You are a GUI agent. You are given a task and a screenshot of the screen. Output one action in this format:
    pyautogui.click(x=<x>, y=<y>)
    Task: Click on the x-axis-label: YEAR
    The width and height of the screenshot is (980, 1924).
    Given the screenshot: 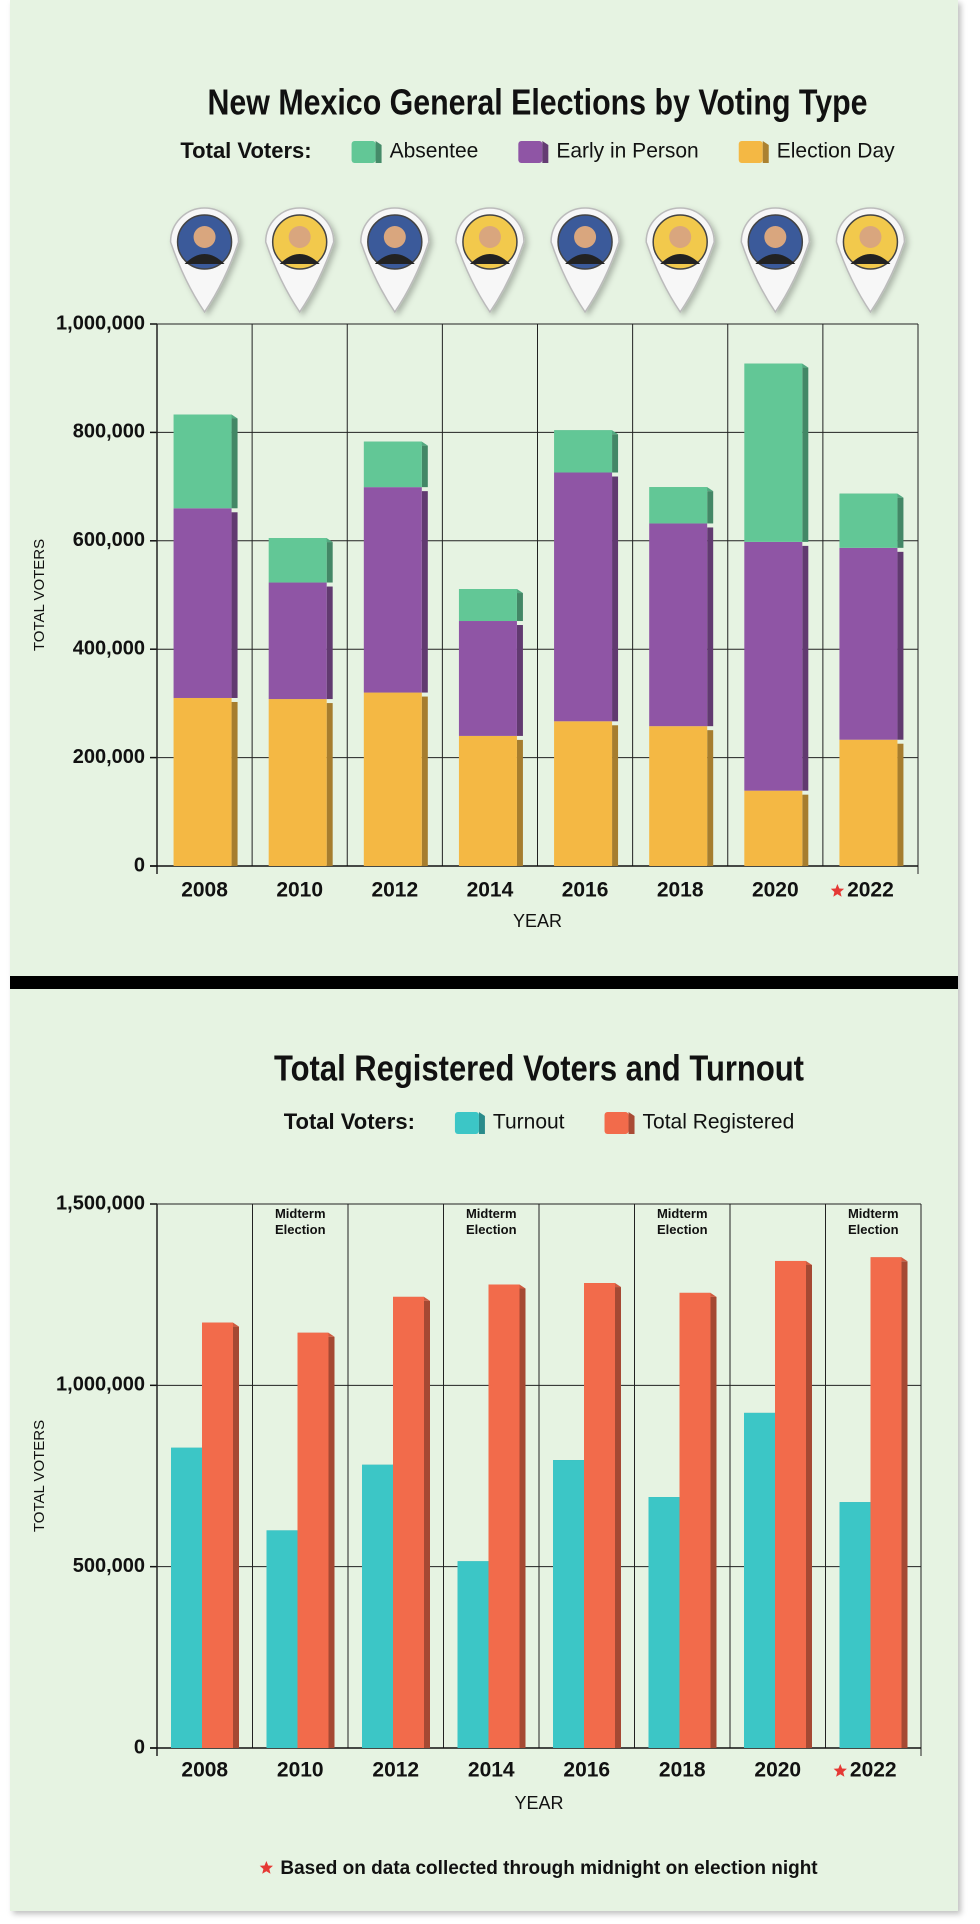 What is the action you would take?
    pyautogui.click(x=538, y=1803)
    